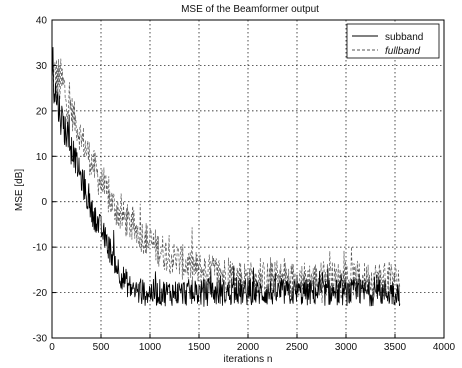  I want to click on y-tick-label: 20, so click(42, 111).